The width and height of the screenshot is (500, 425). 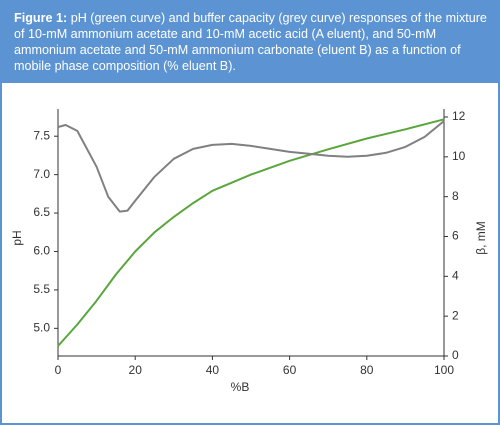 I want to click on y-tick-label: 7.0, so click(x=41, y=174).